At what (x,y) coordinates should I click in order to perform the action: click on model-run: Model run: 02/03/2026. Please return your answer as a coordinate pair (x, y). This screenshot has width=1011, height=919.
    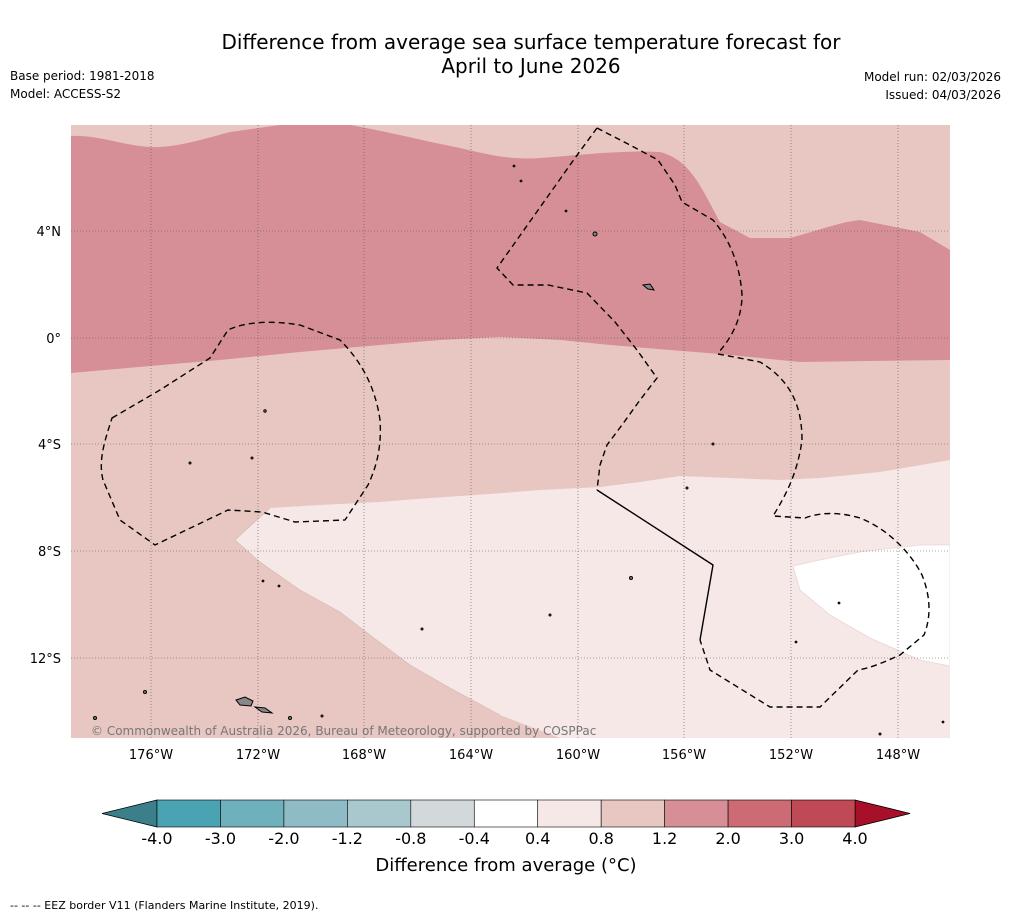
    Looking at the image, I should click on (932, 77).